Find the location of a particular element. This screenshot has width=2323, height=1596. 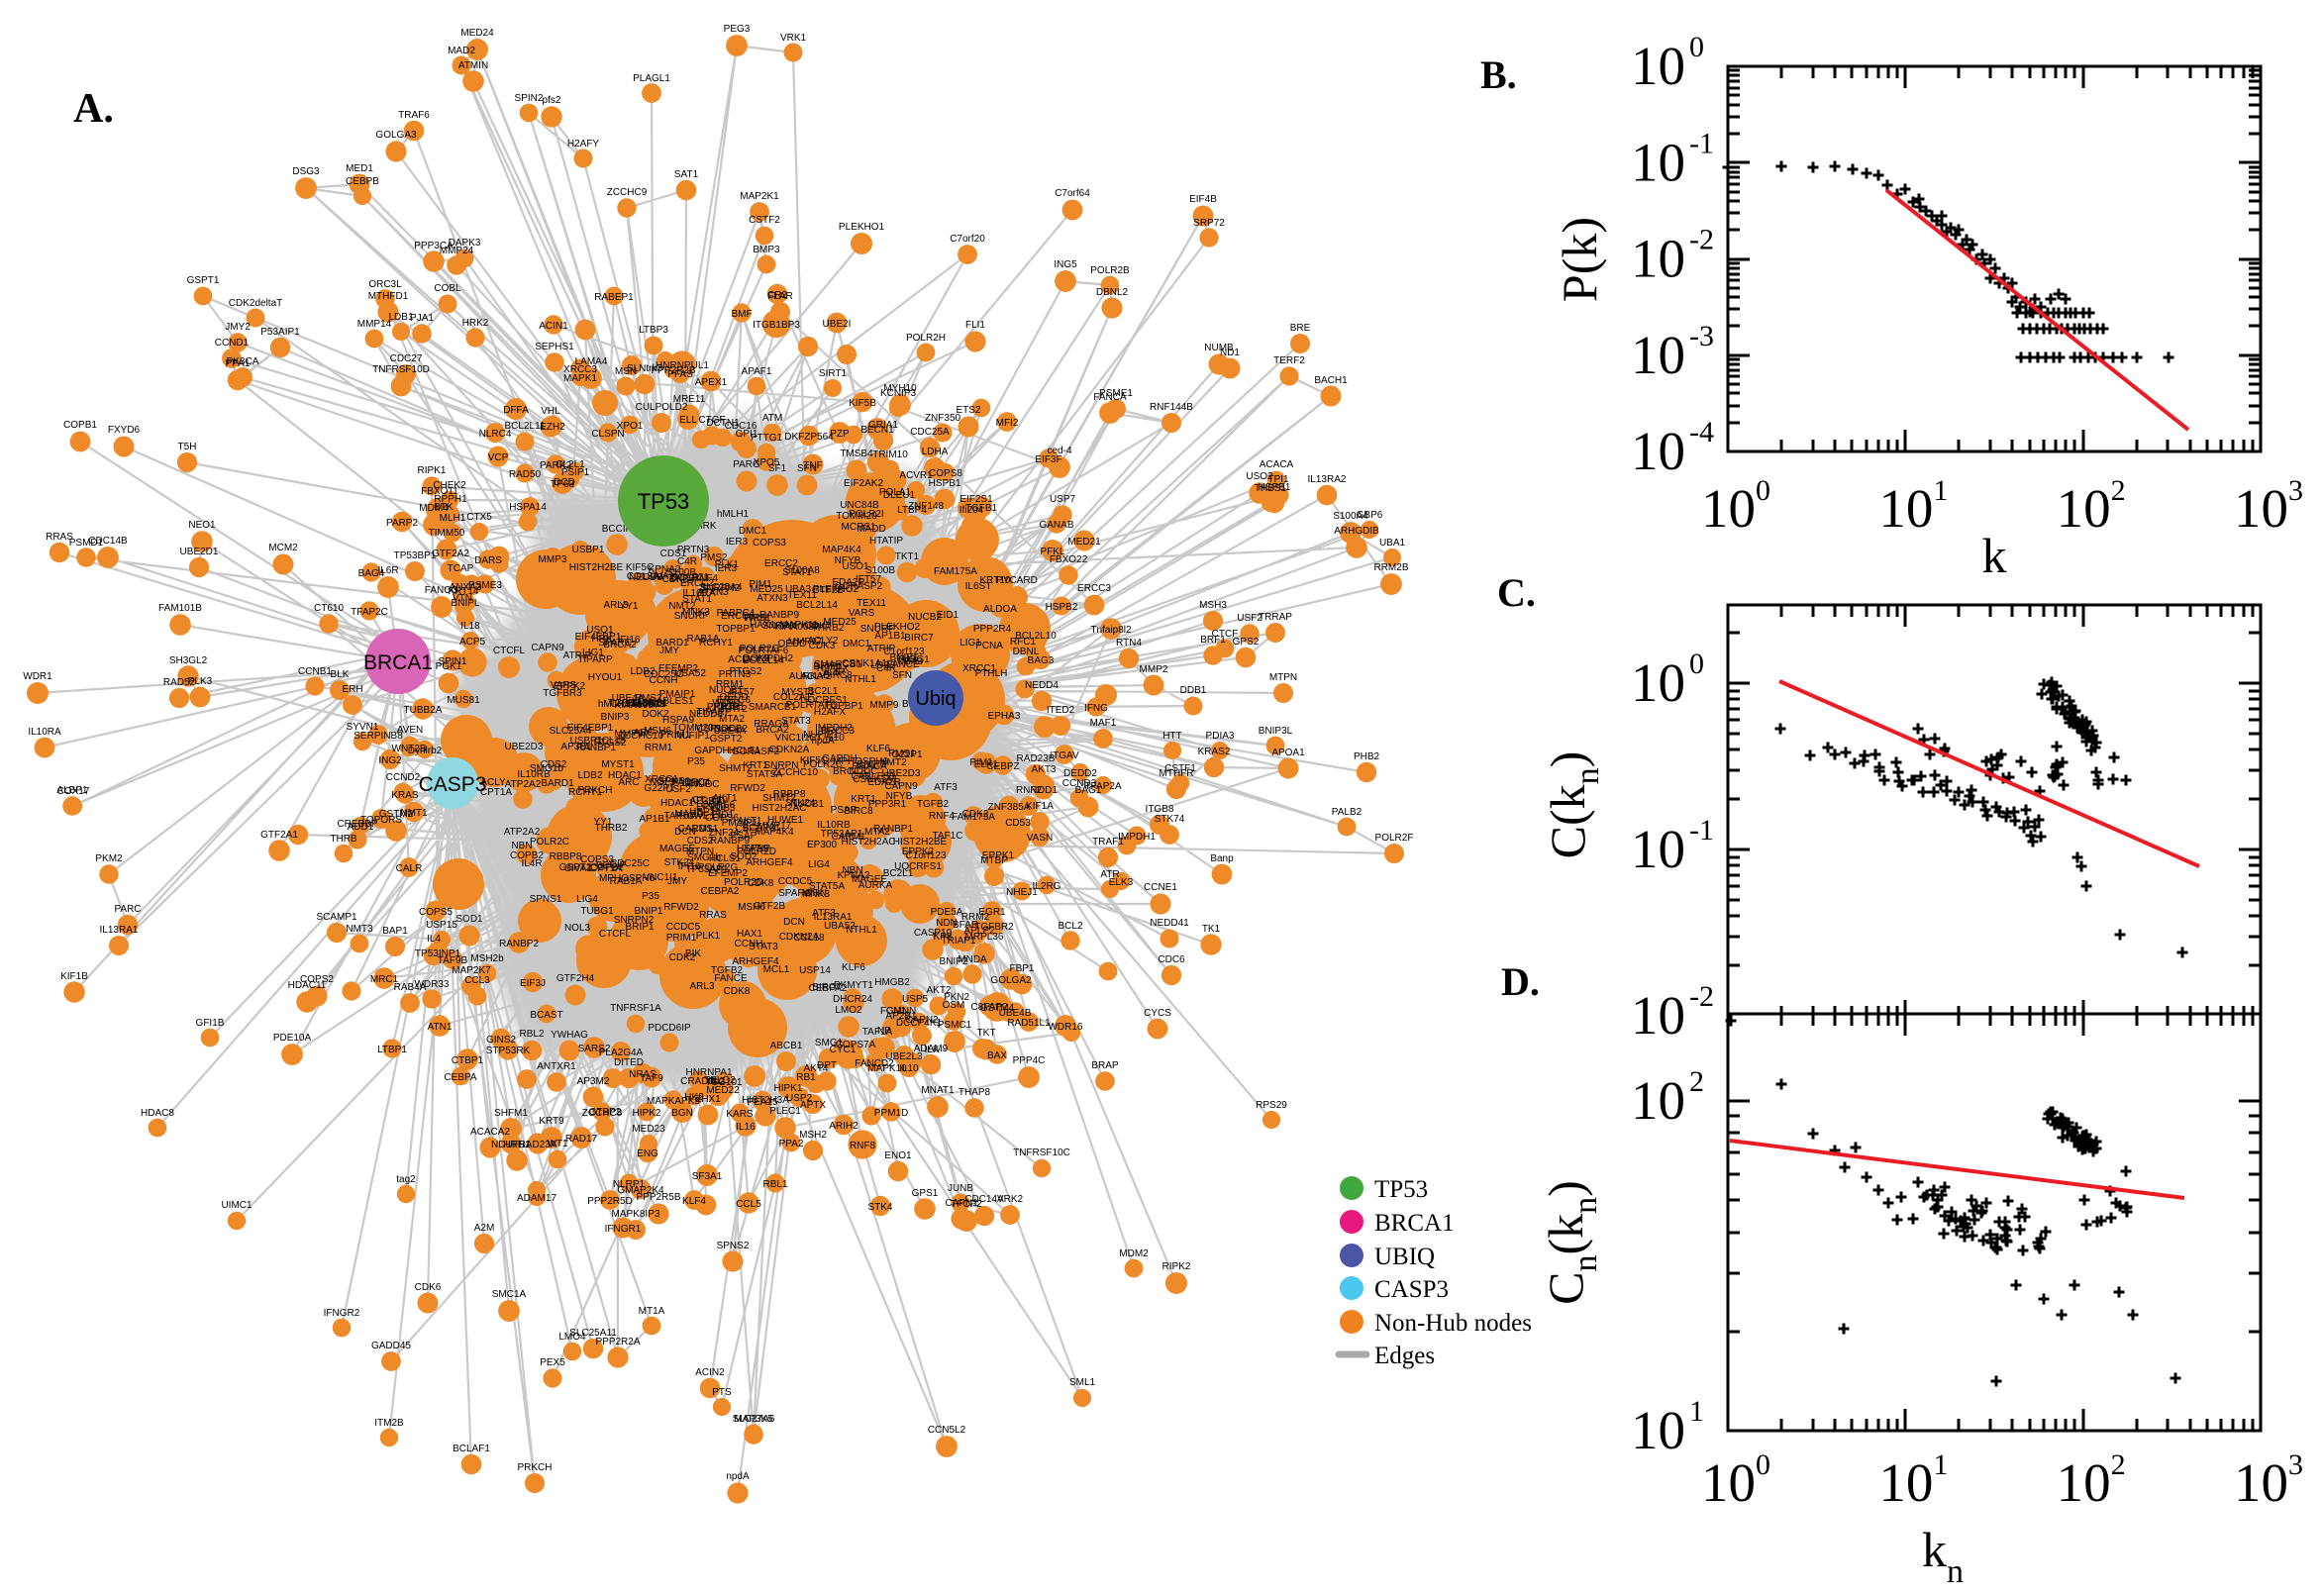

svg-text: VNC1I1 is located at coordinates (791, 738).